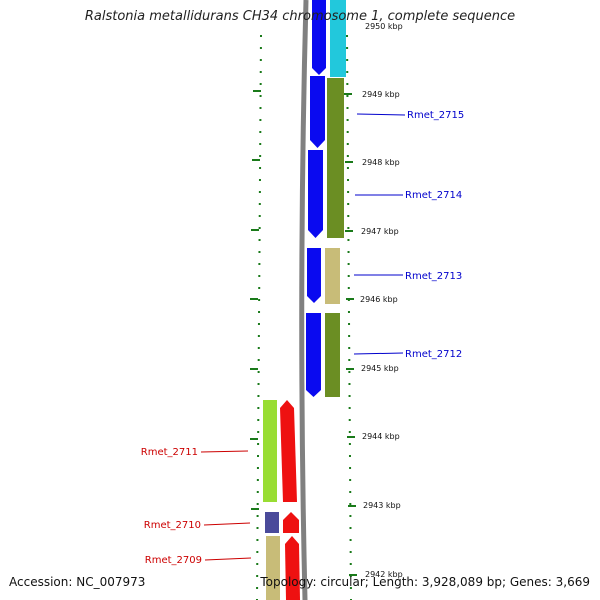  Describe the element at coordinates (338, 38) in the screenshot. I see `cog-block-cyan` at that location.